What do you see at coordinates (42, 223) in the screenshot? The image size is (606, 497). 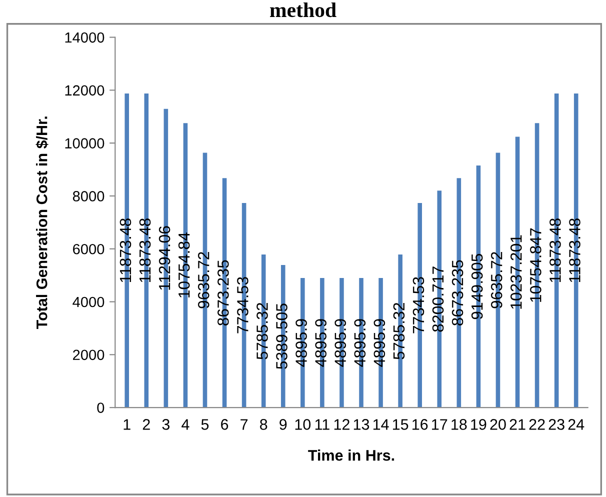 I see `y-axis-title: Total Generation Cost in $/Hr.` at bounding box center [42, 223].